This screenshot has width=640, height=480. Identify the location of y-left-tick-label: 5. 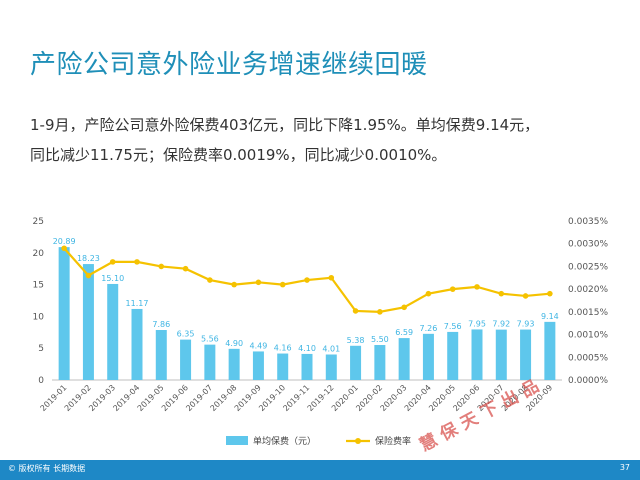
(41, 349).